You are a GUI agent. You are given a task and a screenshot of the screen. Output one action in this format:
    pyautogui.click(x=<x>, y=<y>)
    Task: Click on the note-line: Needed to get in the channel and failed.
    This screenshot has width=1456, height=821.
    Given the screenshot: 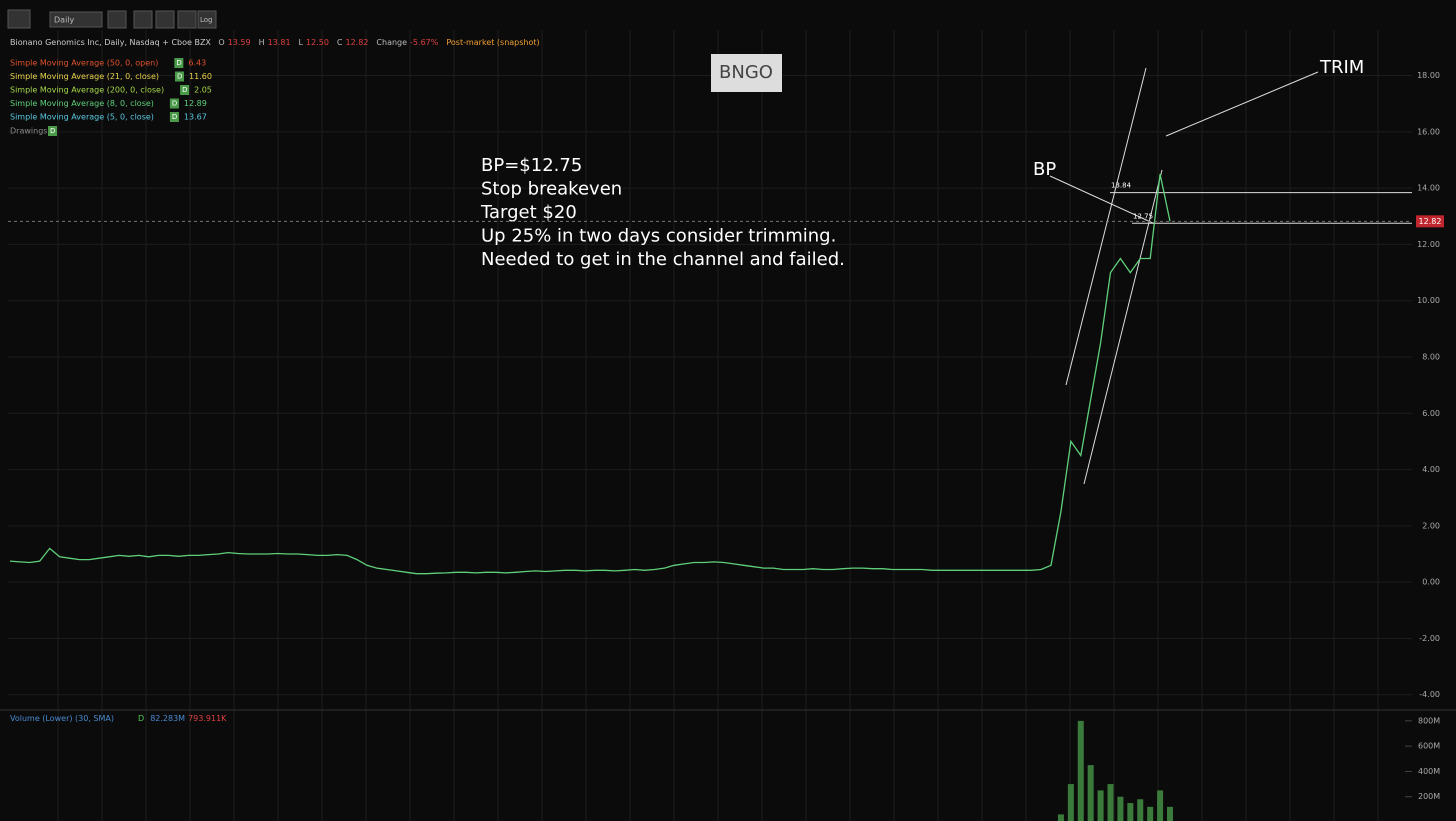 What is the action you would take?
    pyautogui.click(x=663, y=259)
    